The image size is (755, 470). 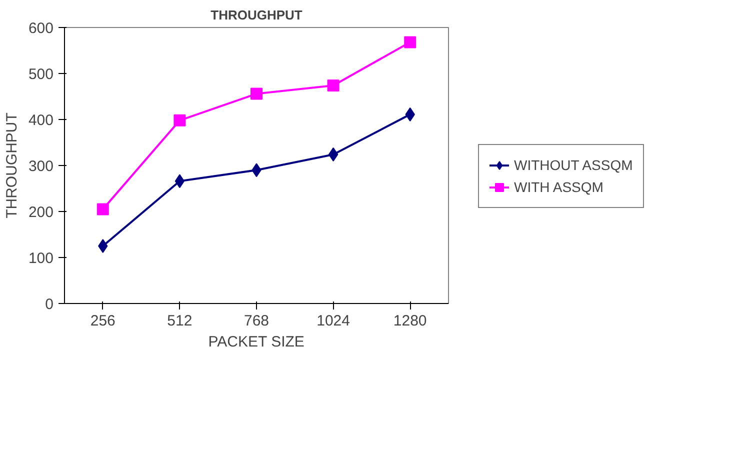 What do you see at coordinates (41, 120) in the screenshot?
I see `y-tick-label: 400` at bounding box center [41, 120].